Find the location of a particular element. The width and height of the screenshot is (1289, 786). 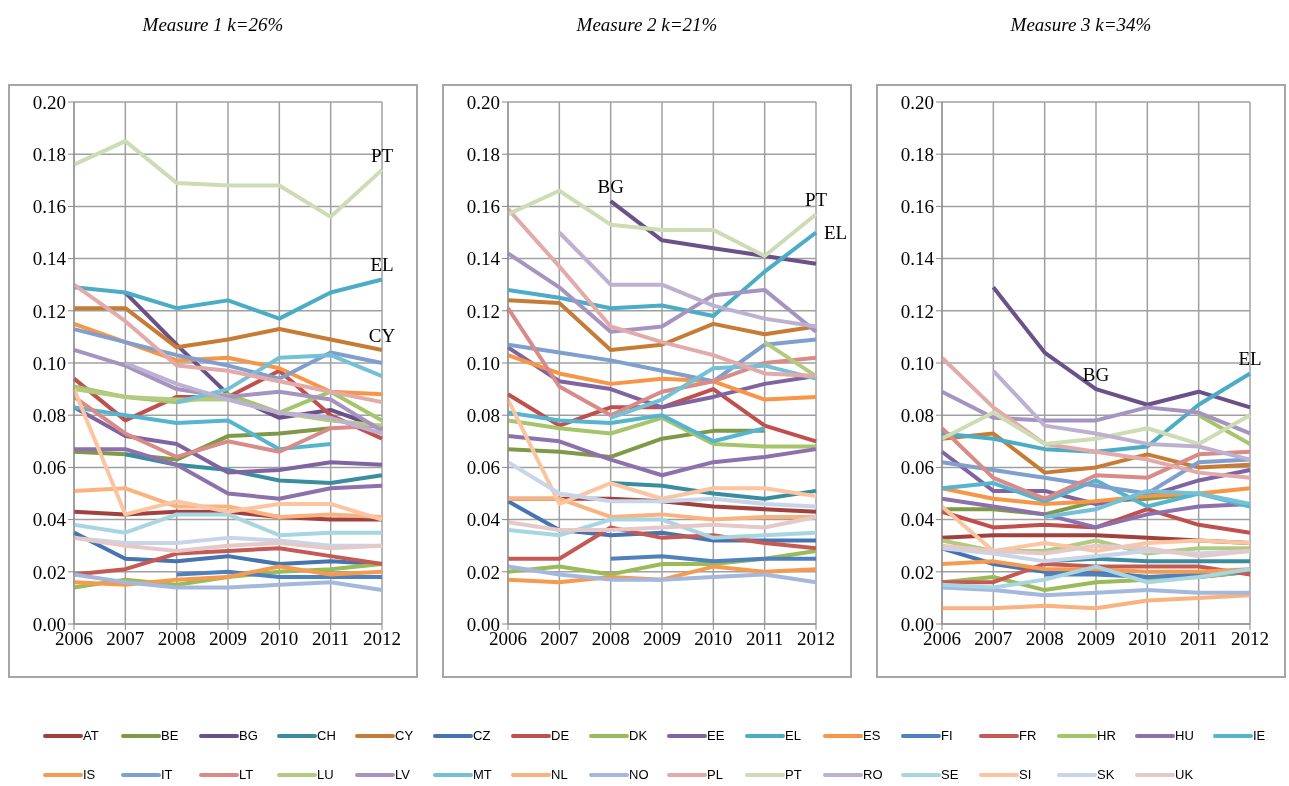

legend-label: MT is located at coordinates (482, 774).